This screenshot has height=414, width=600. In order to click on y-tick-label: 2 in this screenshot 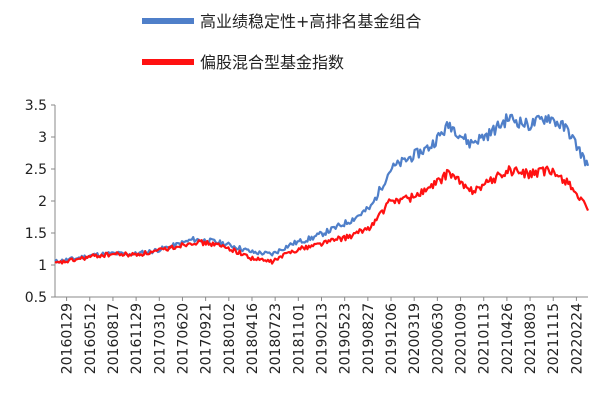, I will do `click(42, 202)`.